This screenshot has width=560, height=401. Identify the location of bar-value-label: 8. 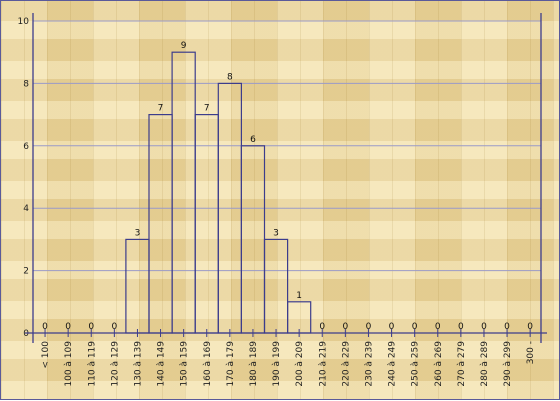
(230, 77).